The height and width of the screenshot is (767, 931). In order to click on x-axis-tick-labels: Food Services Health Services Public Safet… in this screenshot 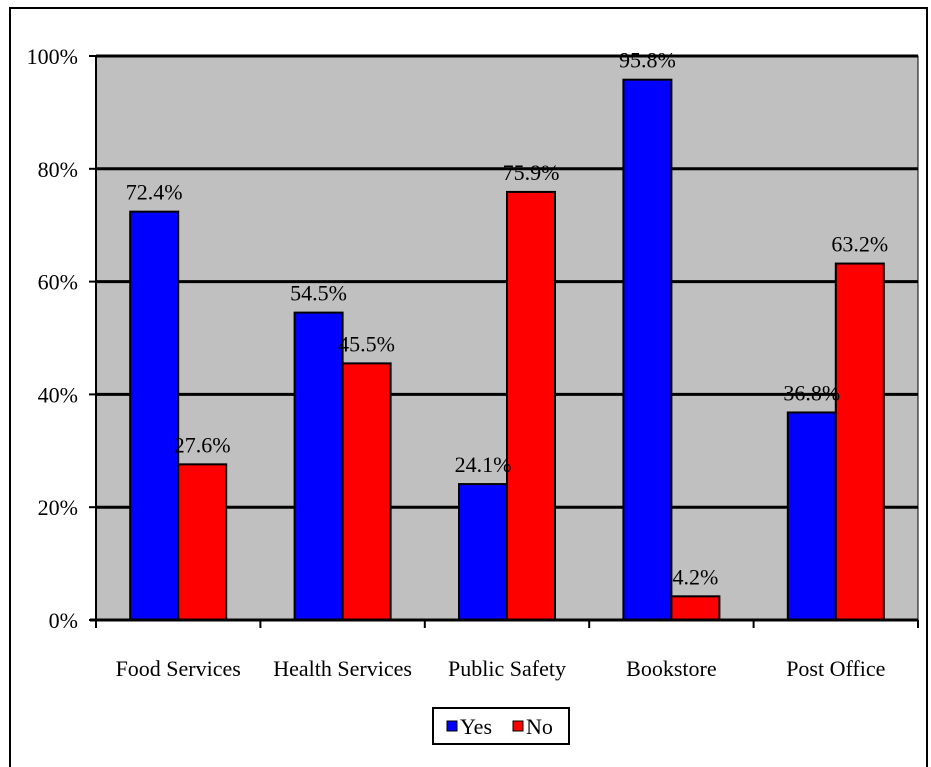, I will do `click(501, 668)`.